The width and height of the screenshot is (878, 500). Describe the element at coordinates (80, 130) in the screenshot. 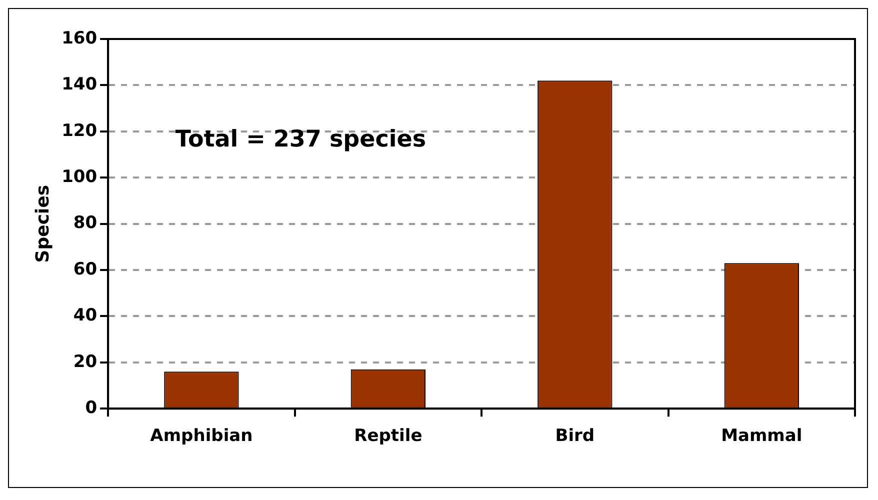

I see `y-tick-label: 120` at that location.